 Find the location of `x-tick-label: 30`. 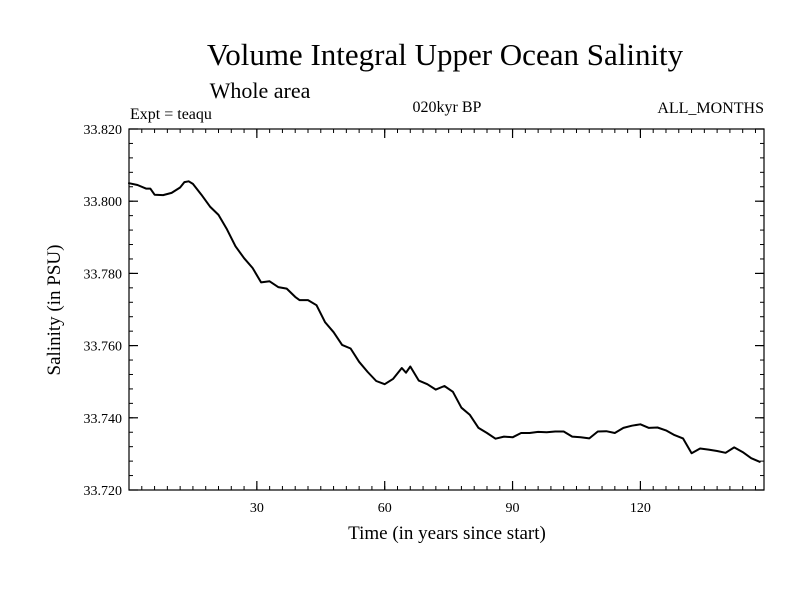

x-tick-label: 30 is located at coordinates (257, 508).